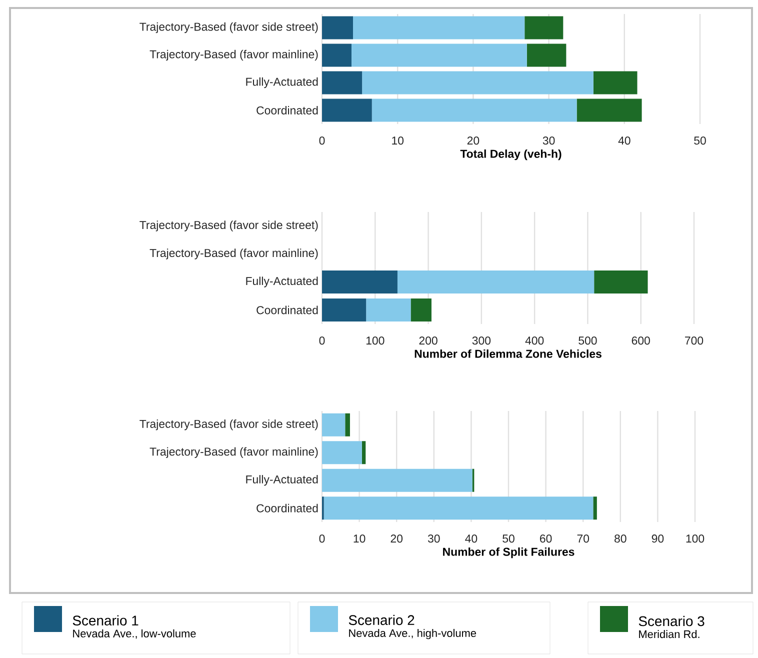  Describe the element at coordinates (508, 353) in the screenshot. I see `x-axis-title: Number of Dilemma Zone Vehicles` at that location.